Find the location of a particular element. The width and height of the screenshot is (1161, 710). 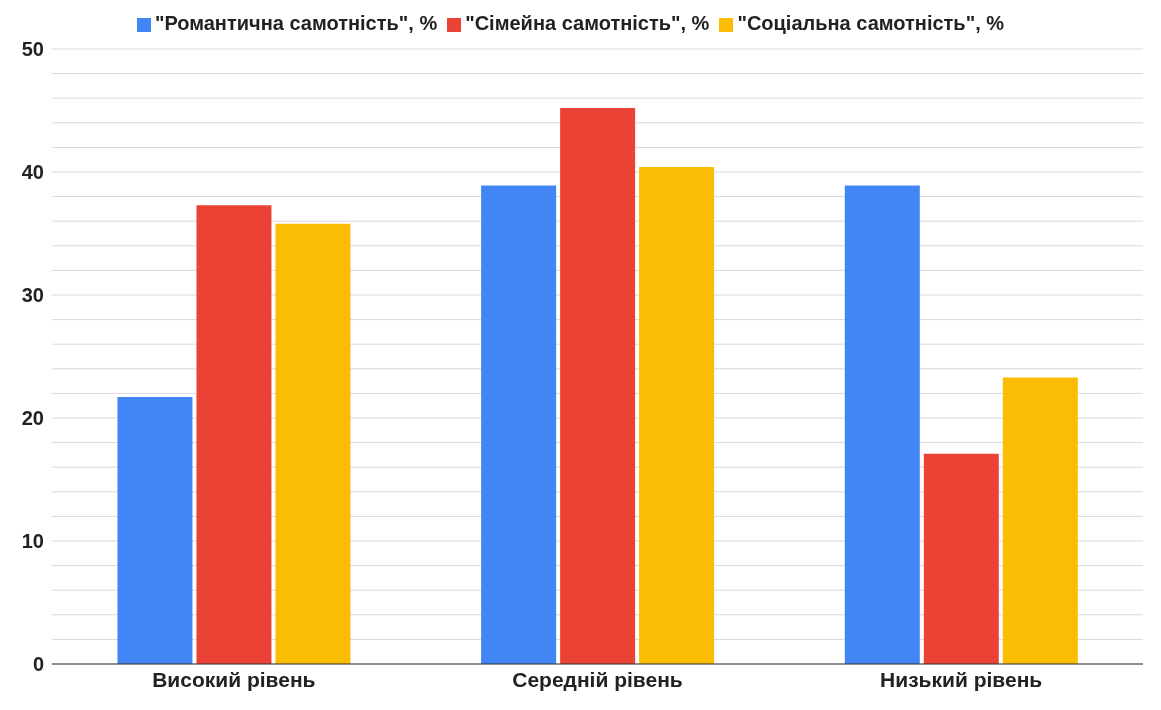

y-tick-label: 40 is located at coordinates (32, 172).